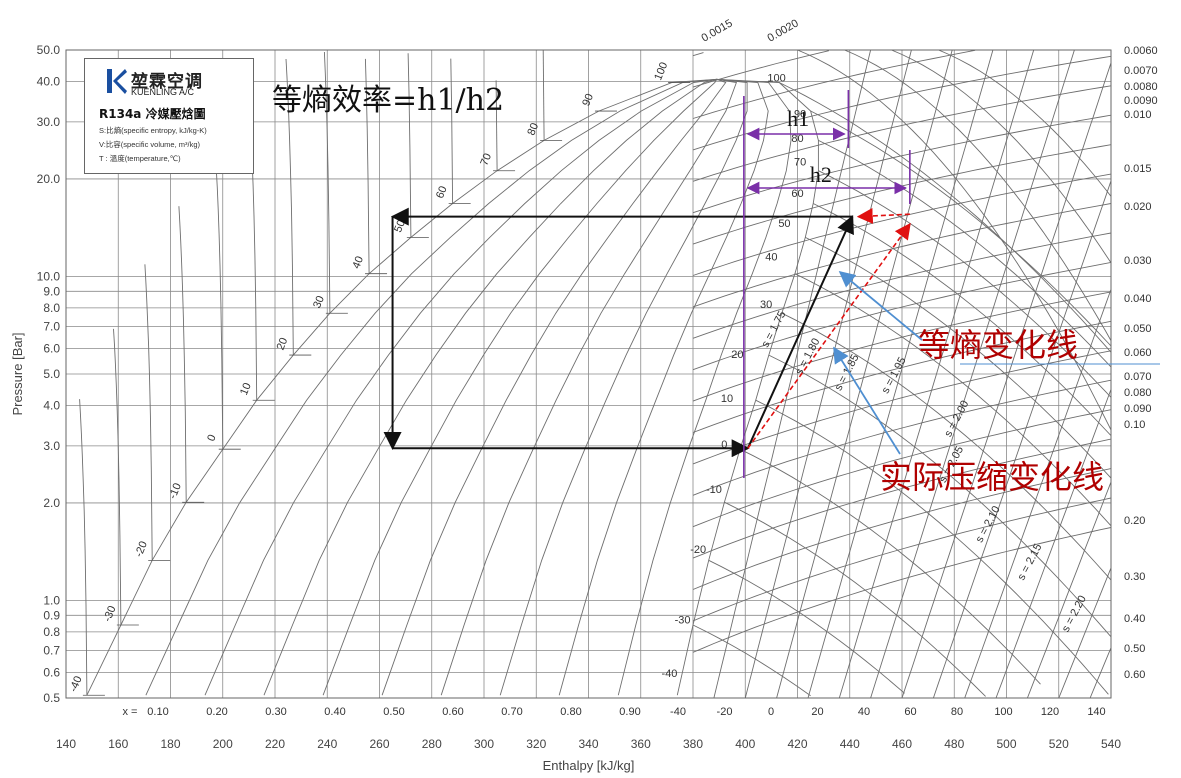 This screenshot has height=778, width=1181. What do you see at coordinates (570, 712) in the screenshot?
I see `quality-label: 0.80` at bounding box center [570, 712].